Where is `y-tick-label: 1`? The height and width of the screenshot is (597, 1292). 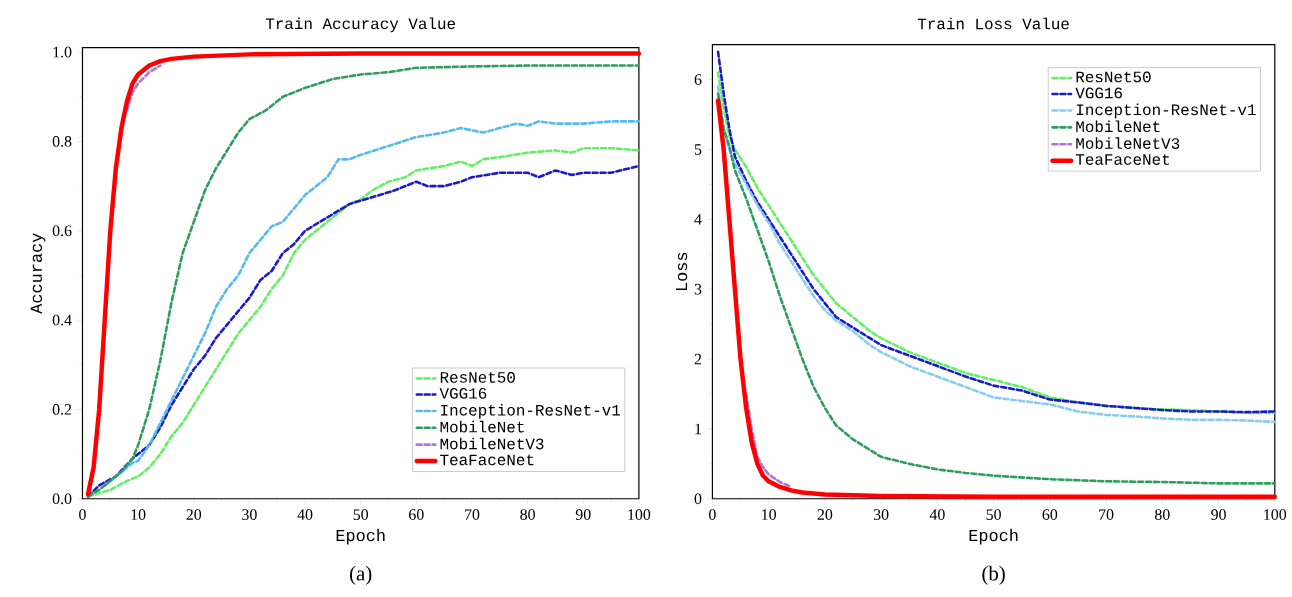 y-tick-label: 1 is located at coordinates (698, 429).